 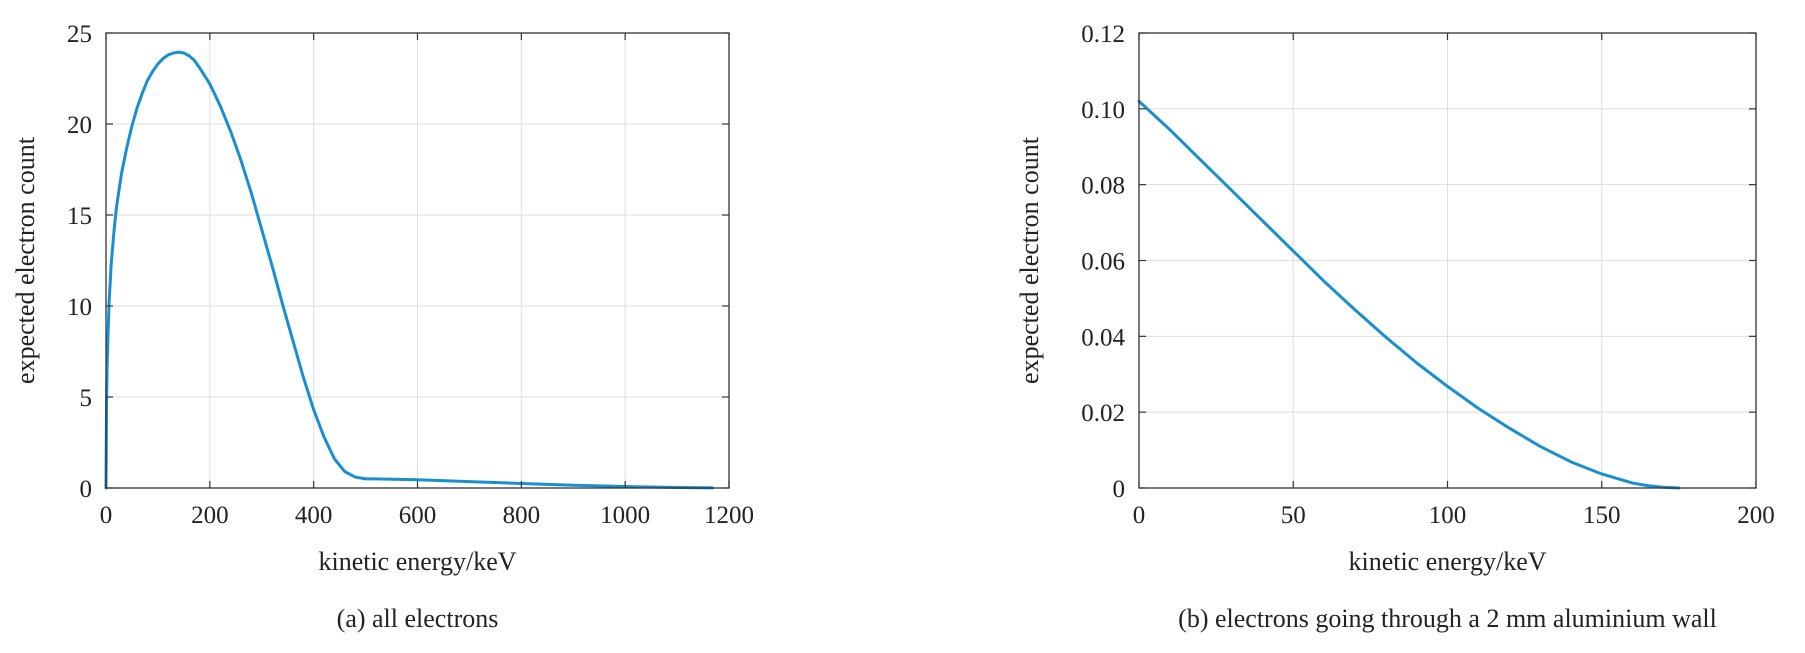 I want to click on chart-caption: (a) all electrons, so click(x=418, y=618).